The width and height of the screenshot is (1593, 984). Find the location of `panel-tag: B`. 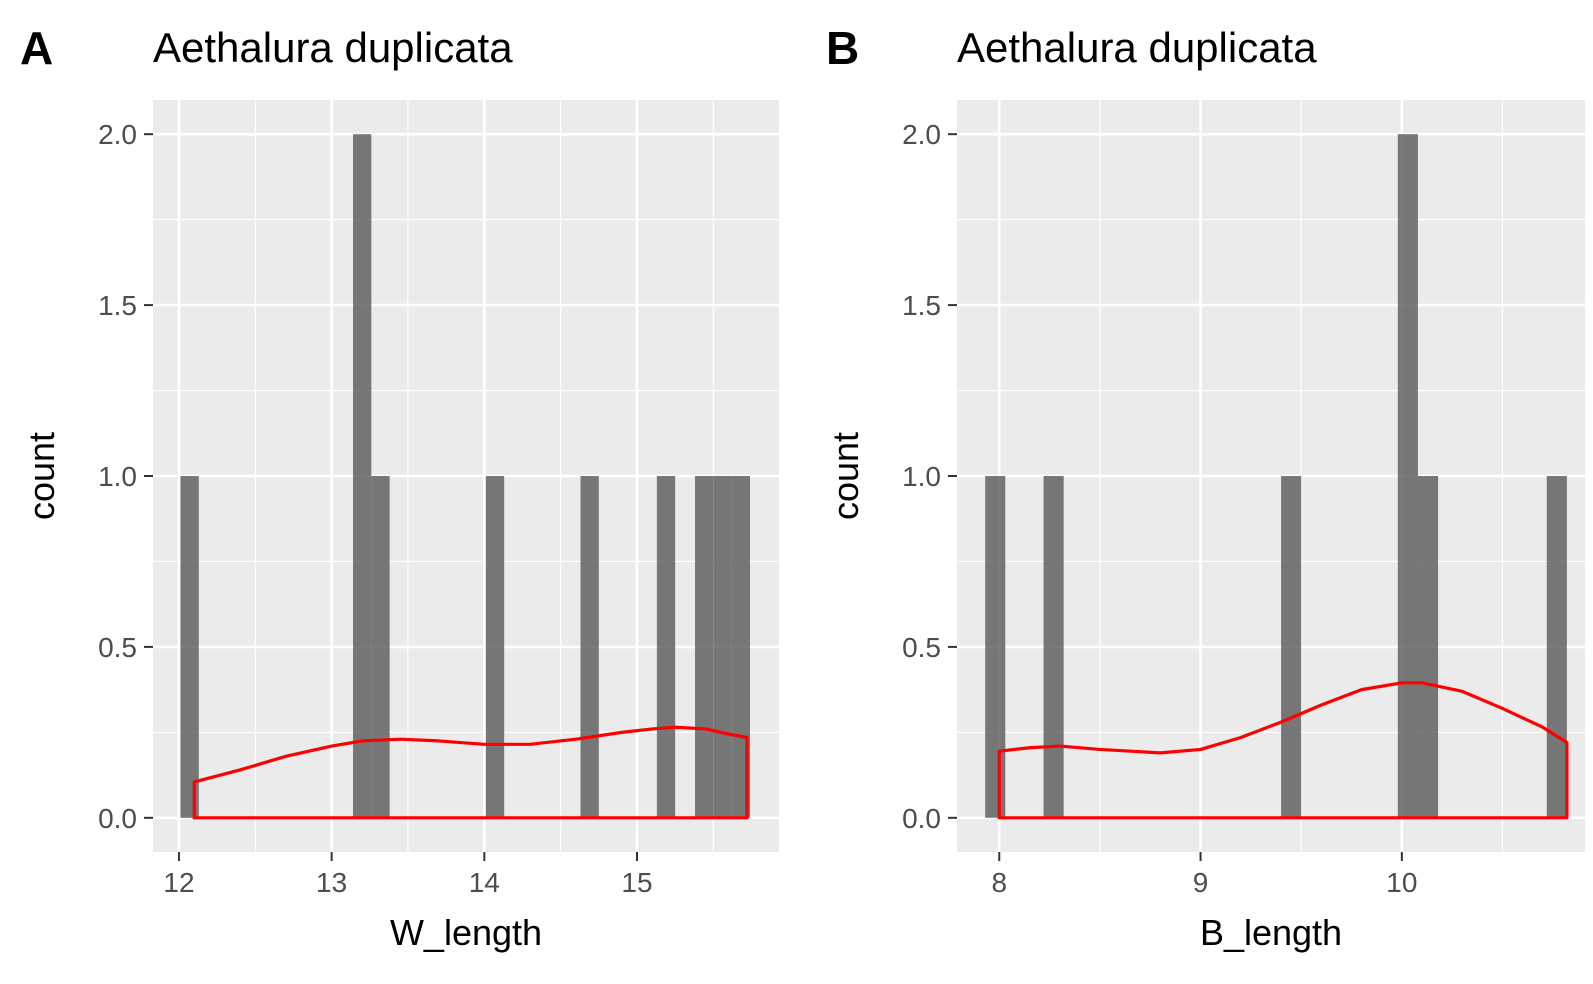

panel-tag: B is located at coordinates (842, 48).